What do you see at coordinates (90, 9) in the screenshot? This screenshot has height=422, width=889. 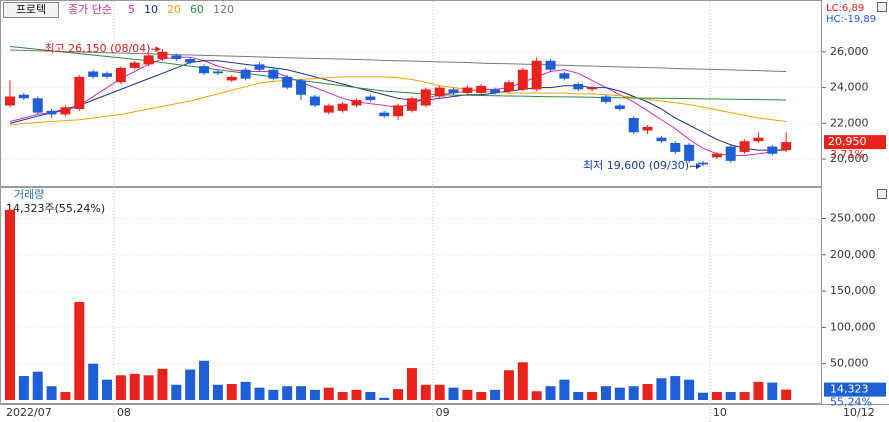 I see `ma-label: 종가 단순` at bounding box center [90, 9].